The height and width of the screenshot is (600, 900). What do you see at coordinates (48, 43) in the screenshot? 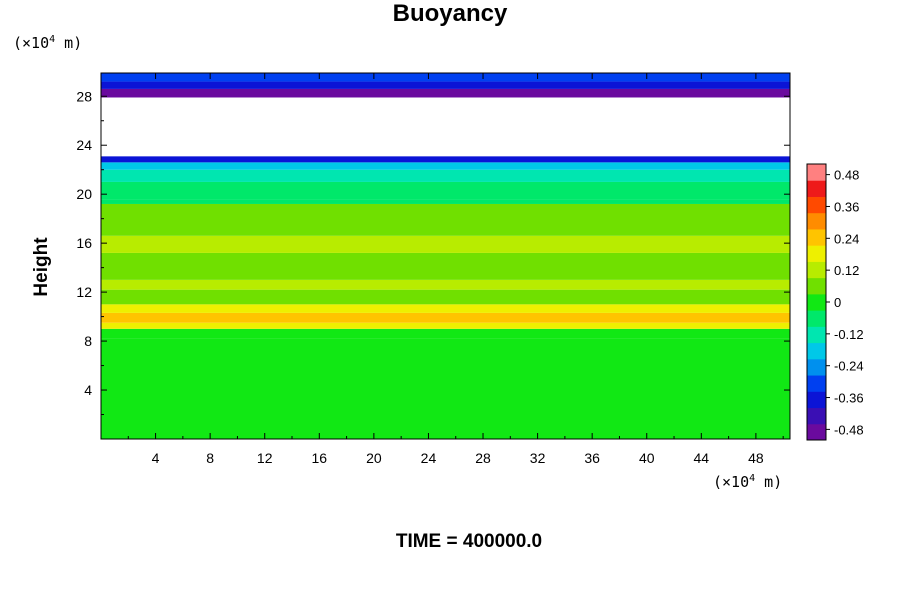
I see `y-axis-unit: (×104 m)` at bounding box center [48, 43].